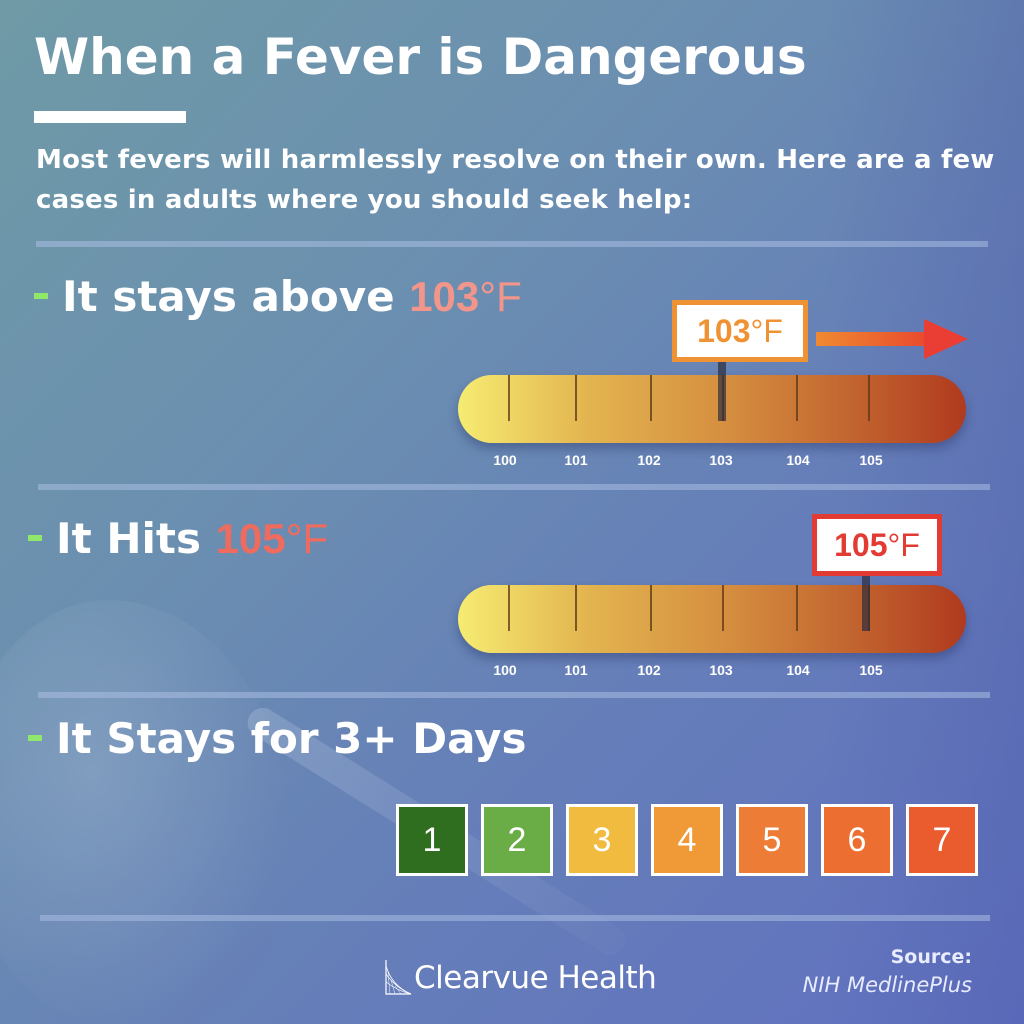 The image size is (1024, 1024). What do you see at coordinates (772, 840) in the screenshot?
I see `day-box-5: 5` at bounding box center [772, 840].